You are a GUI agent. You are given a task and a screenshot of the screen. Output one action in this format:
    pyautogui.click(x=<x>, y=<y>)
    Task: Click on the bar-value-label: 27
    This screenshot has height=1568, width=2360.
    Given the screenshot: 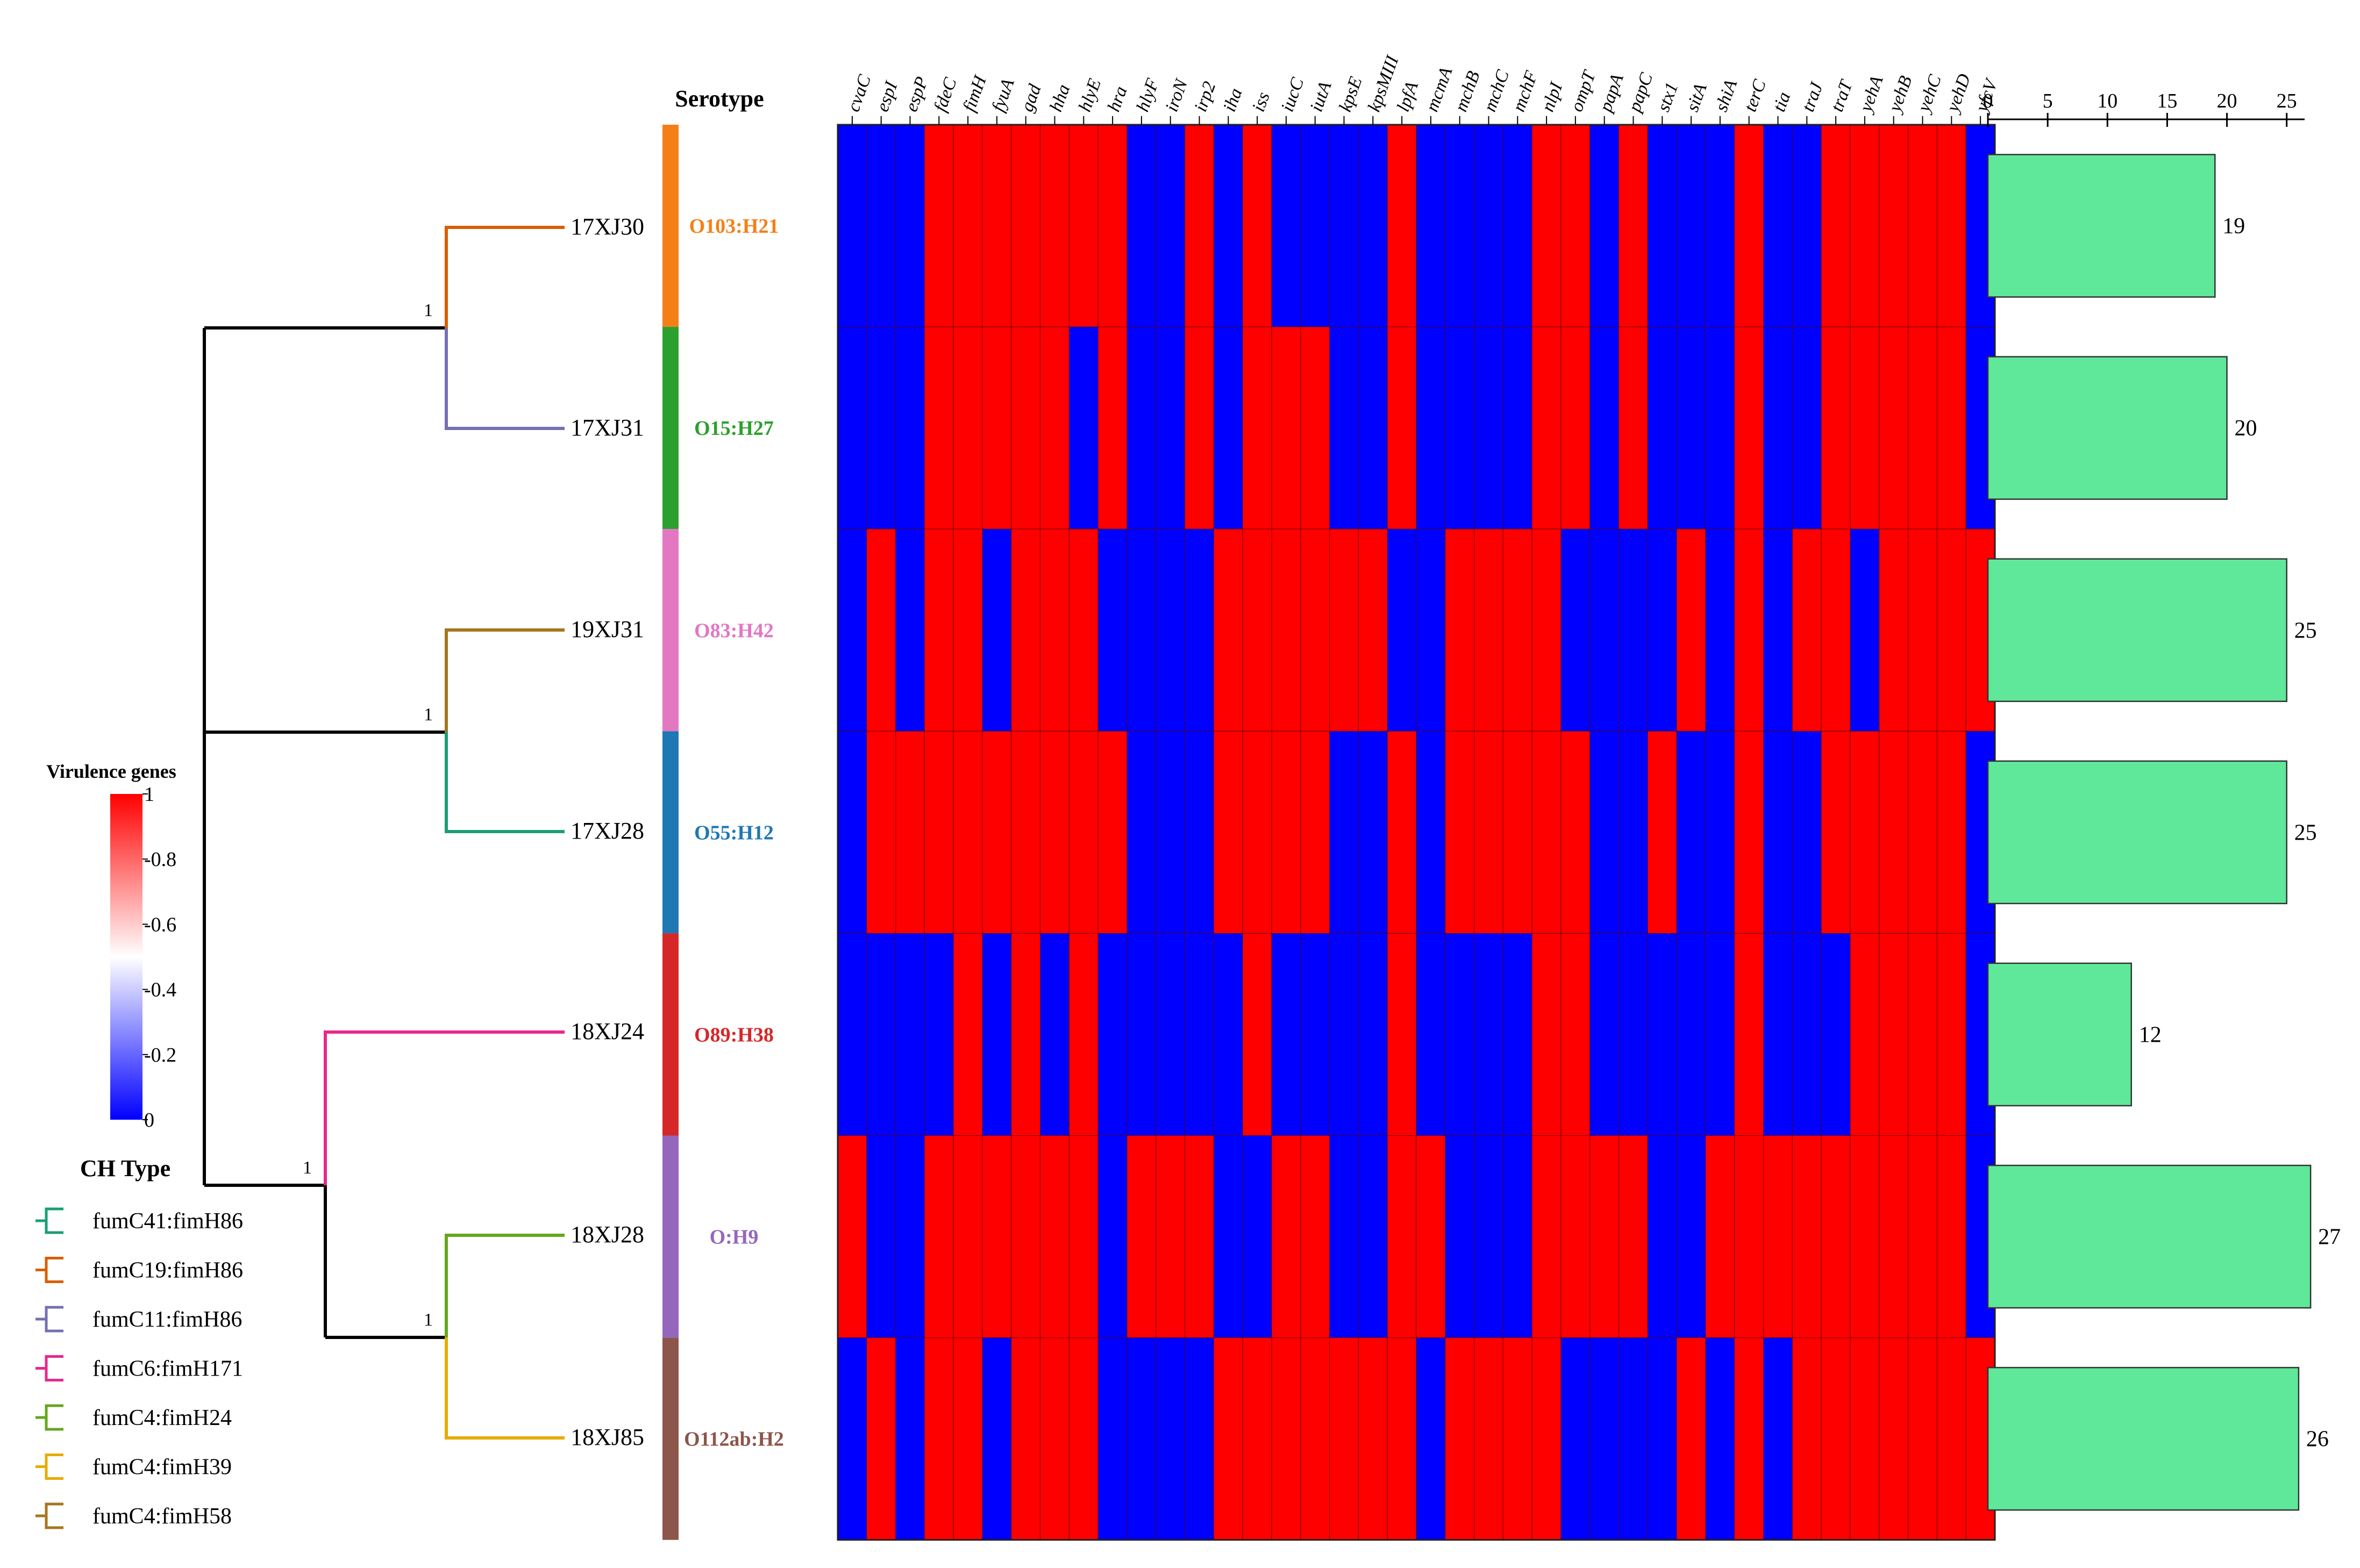 What is the action you would take?
    pyautogui.click(x=2329, y=1237)
    